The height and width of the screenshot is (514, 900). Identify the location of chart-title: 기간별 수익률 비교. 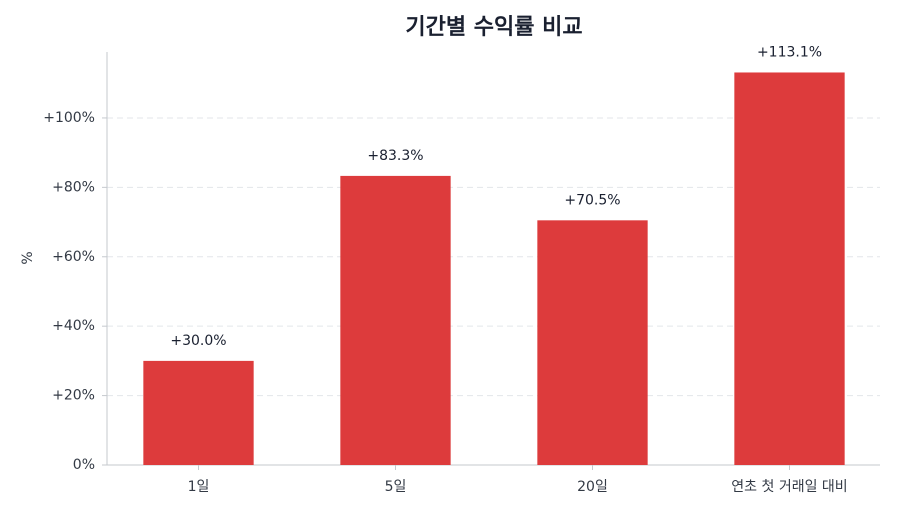
(493, 27).